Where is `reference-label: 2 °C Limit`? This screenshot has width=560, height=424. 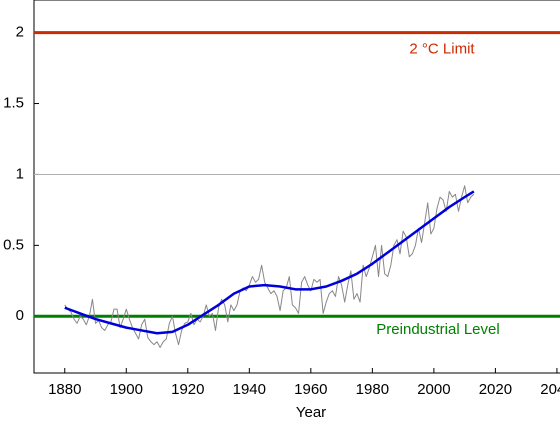
reference-label: 2 °C Limit is located at coordinates (442, 49).